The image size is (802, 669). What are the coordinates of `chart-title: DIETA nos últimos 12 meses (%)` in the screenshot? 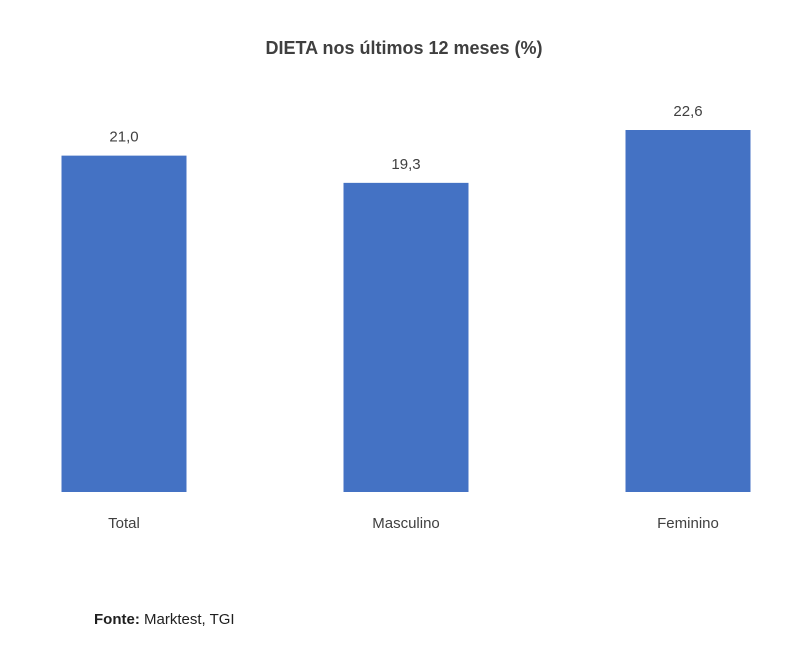 It's located at (403, 48).